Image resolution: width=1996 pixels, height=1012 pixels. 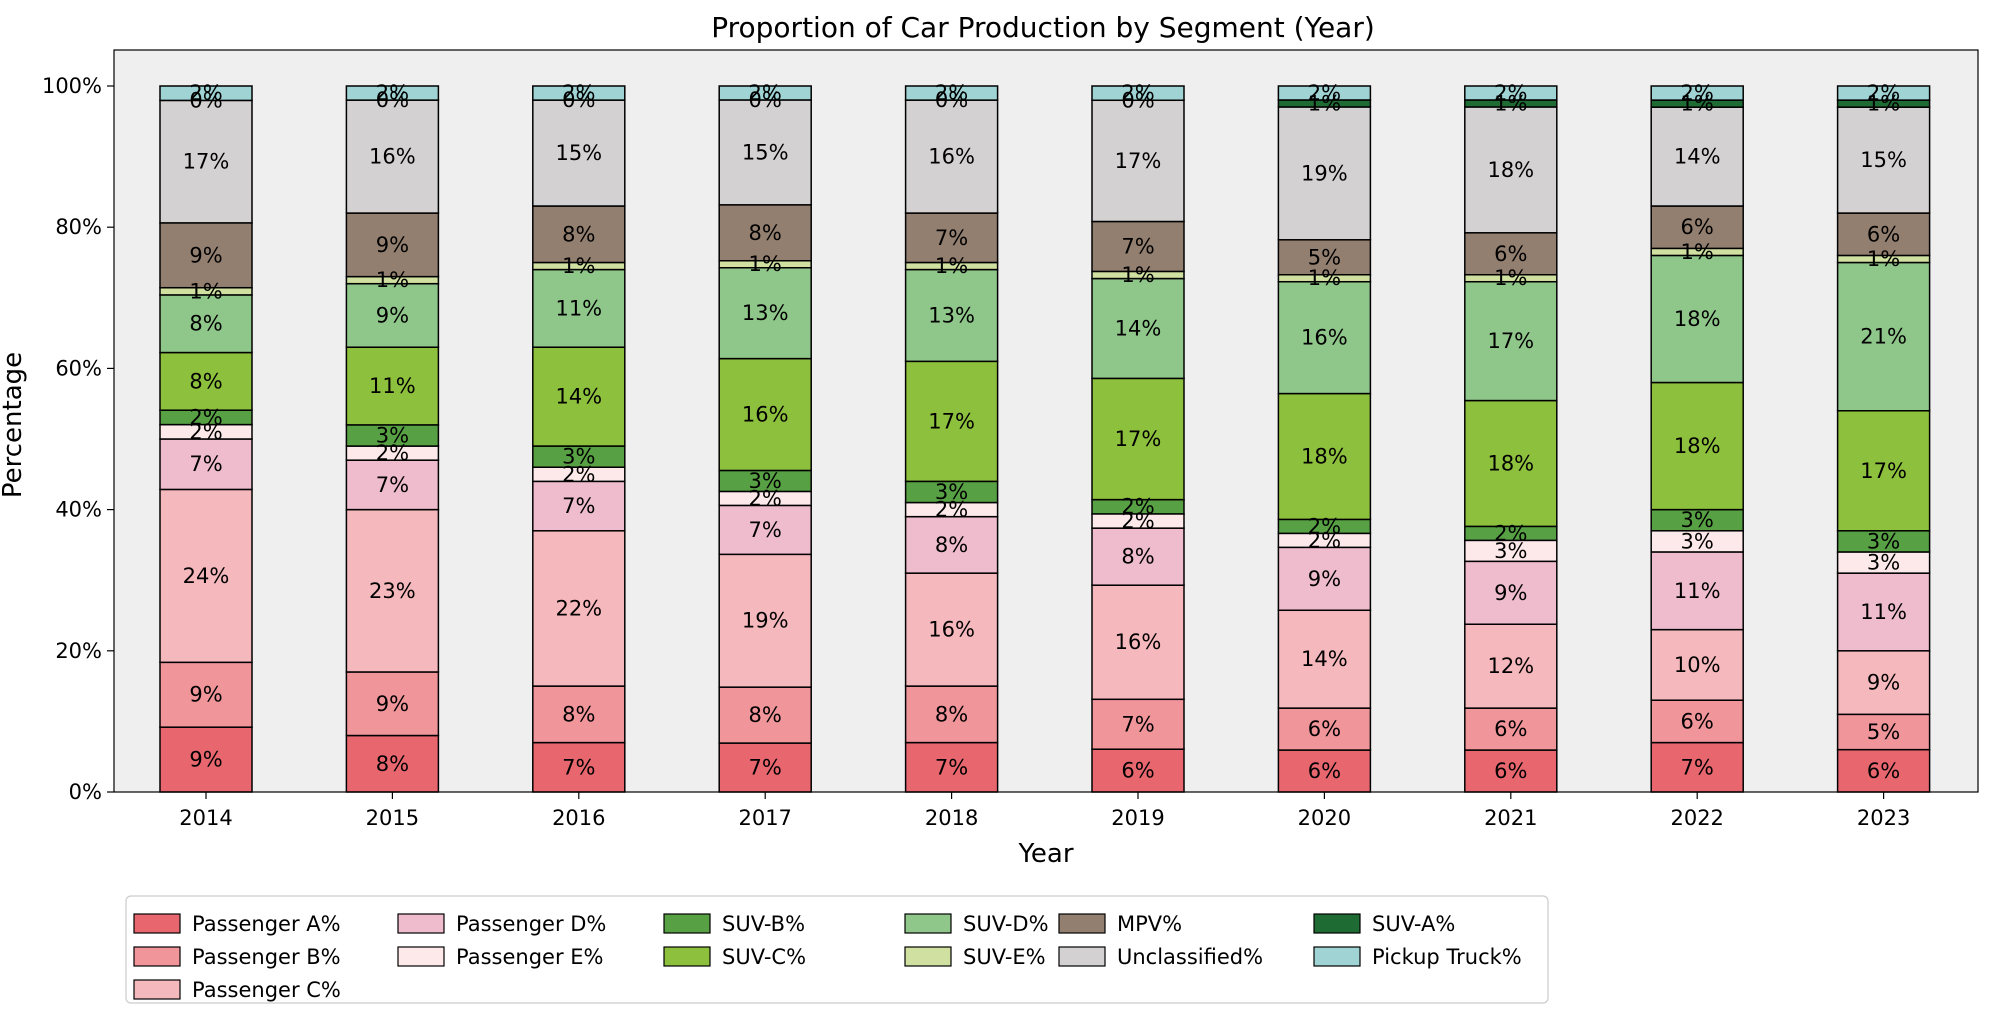 I want to click on x-tick-label: 2022, so click(x=1696, y=818).